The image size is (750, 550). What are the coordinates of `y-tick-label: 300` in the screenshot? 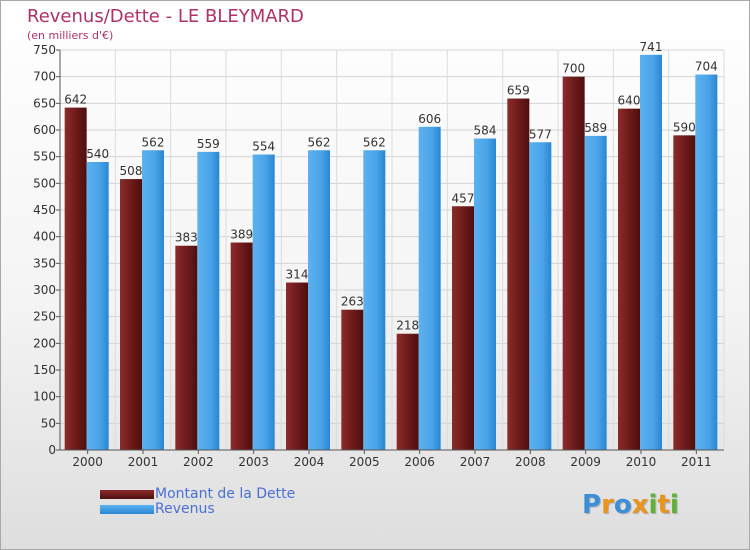 It's located at (44, 290).